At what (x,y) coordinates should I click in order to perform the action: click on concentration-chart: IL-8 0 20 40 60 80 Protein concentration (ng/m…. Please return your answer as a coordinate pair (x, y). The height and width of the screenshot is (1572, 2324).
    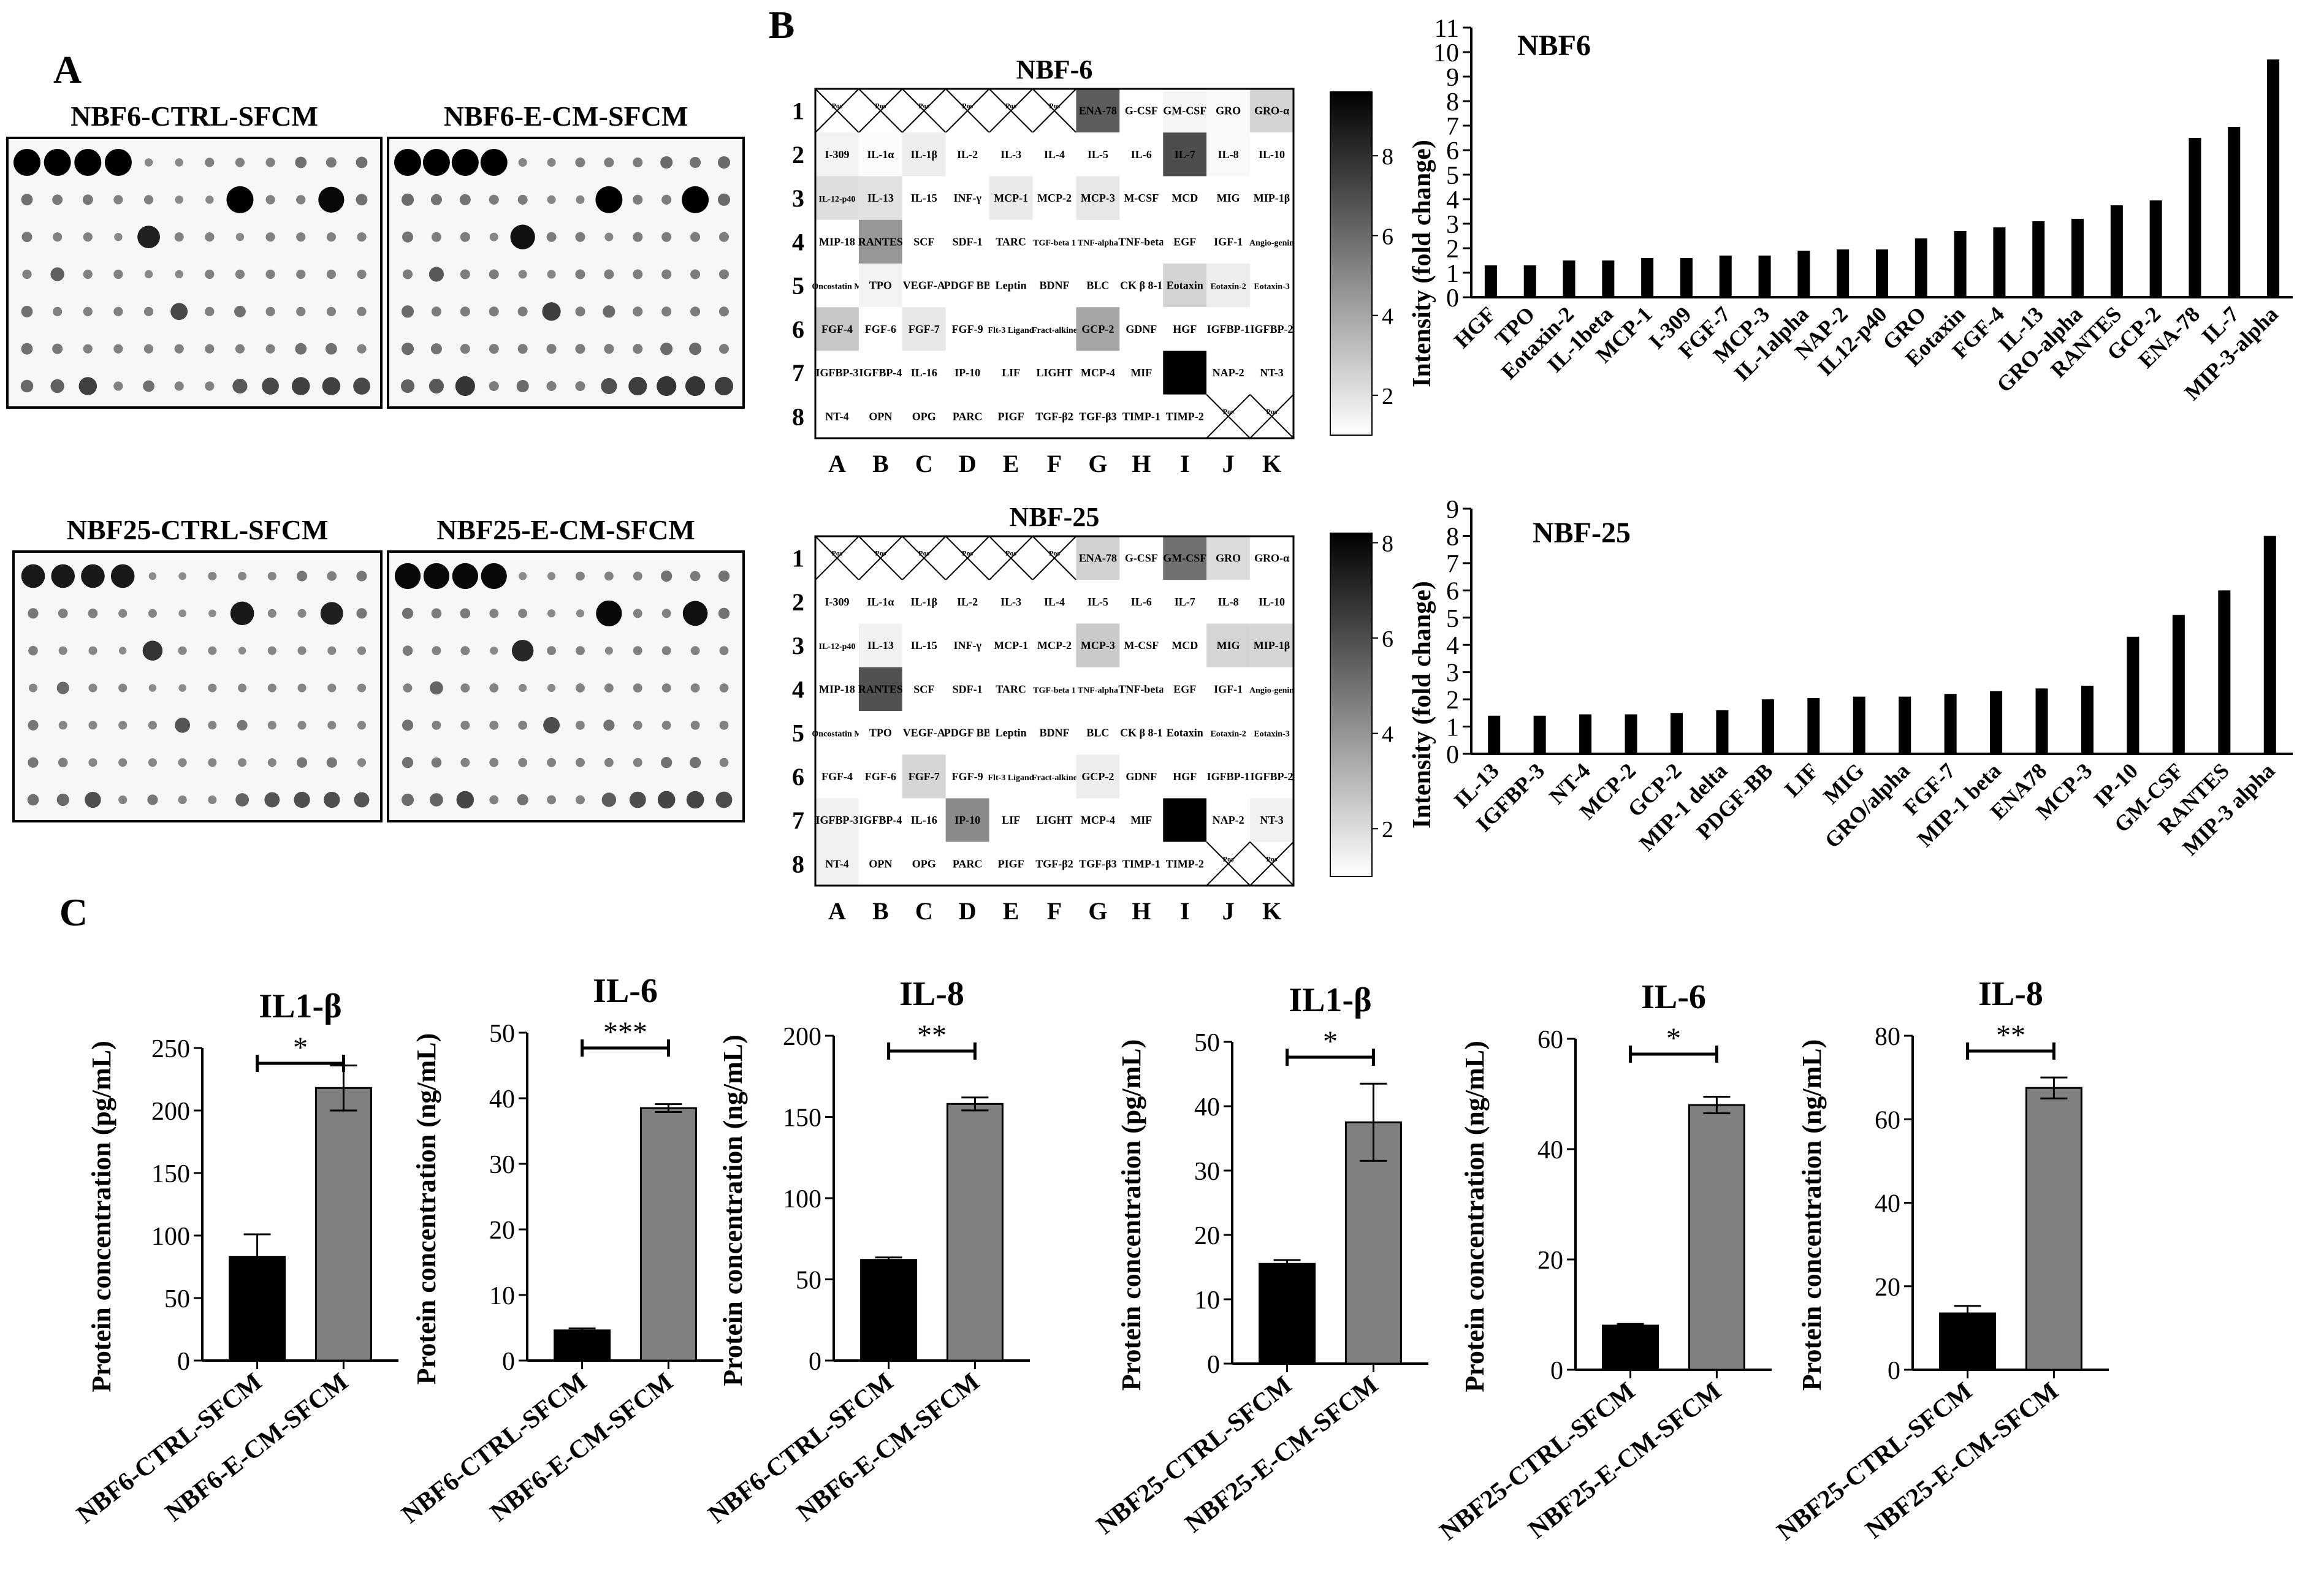
    Looking at the image, I should click on (1940, 1261).